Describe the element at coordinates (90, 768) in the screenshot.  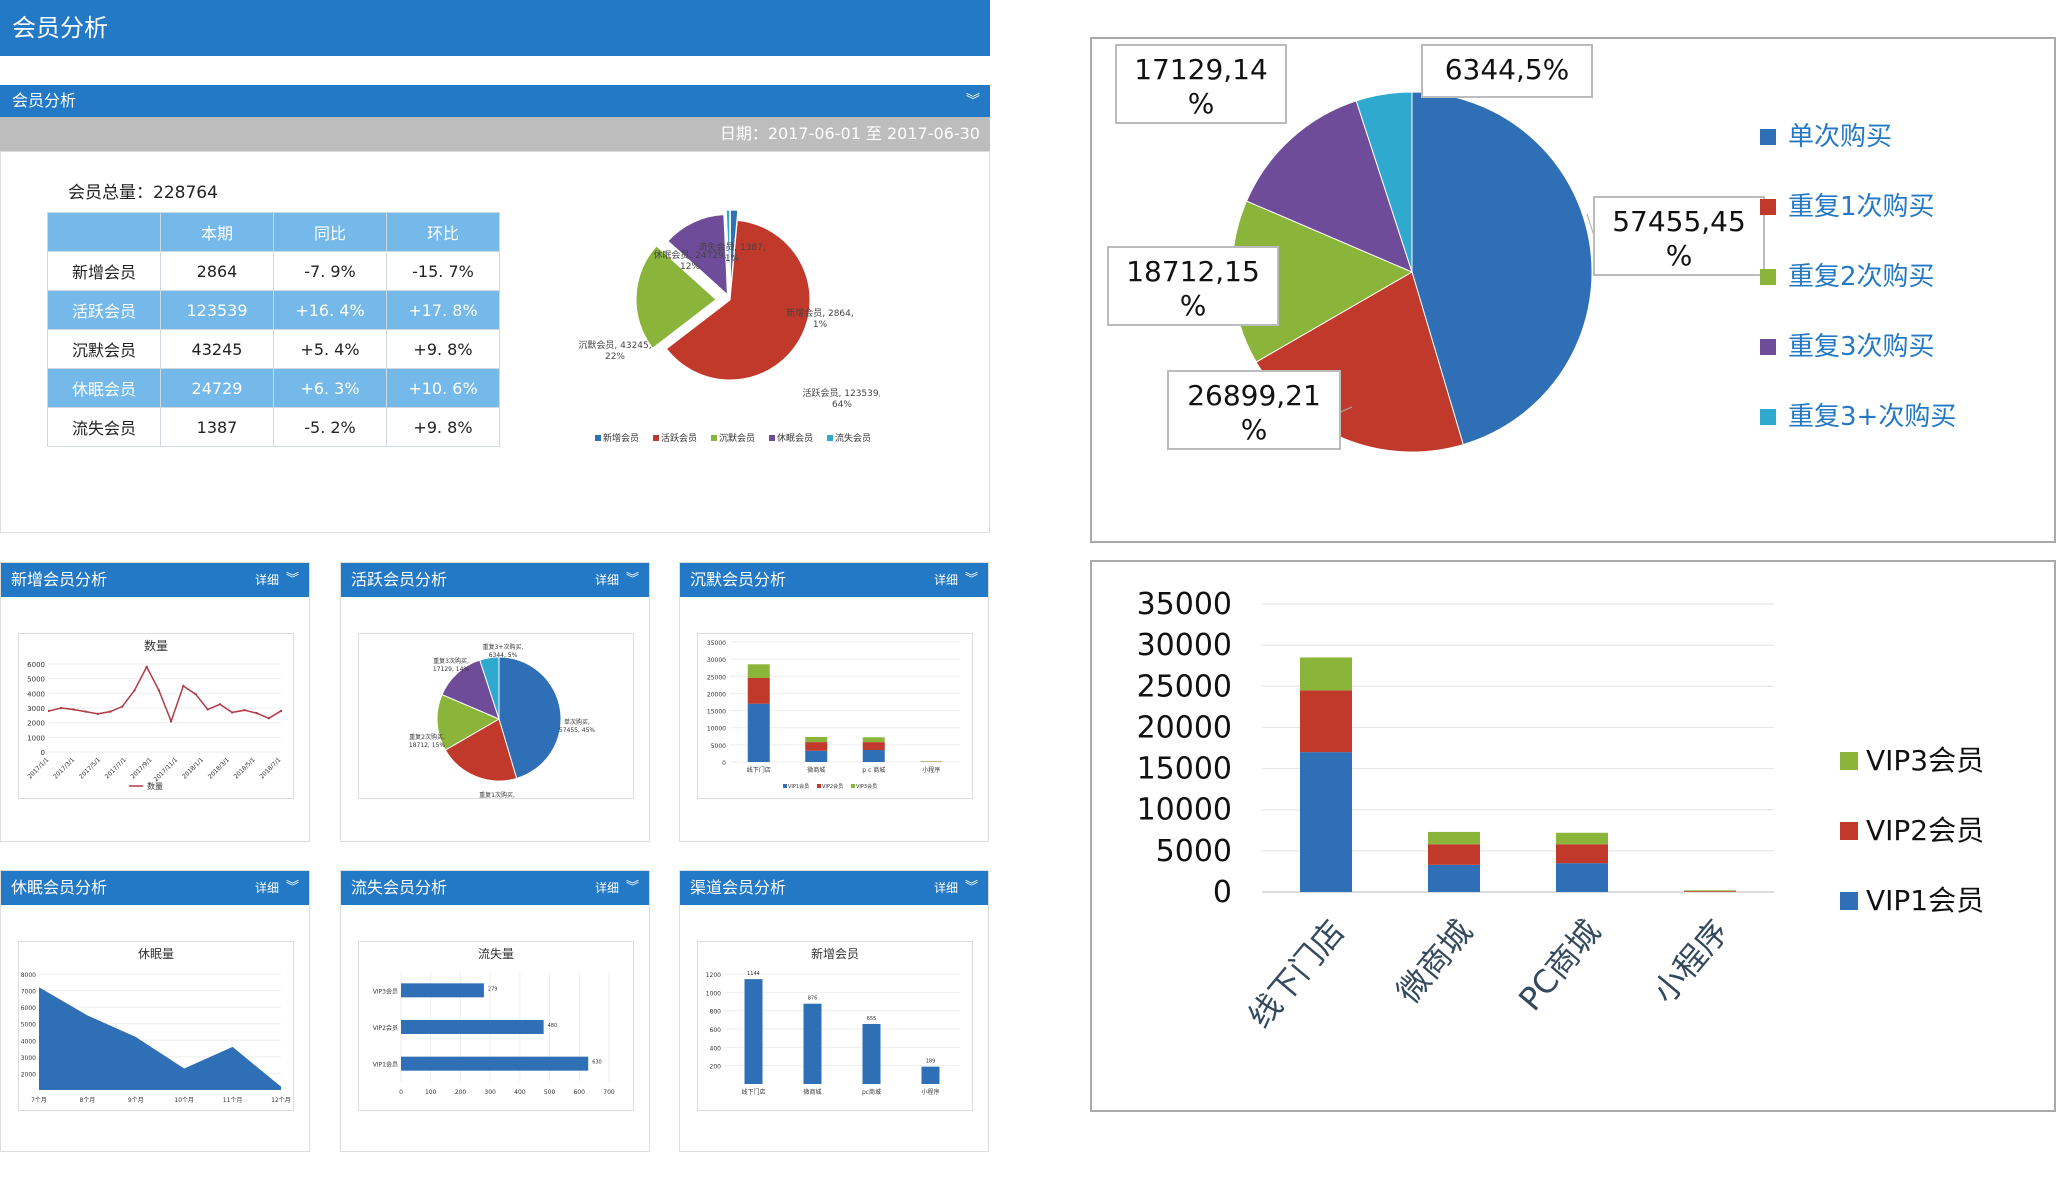
I see `x-tick: 2017/5/1` at that location.